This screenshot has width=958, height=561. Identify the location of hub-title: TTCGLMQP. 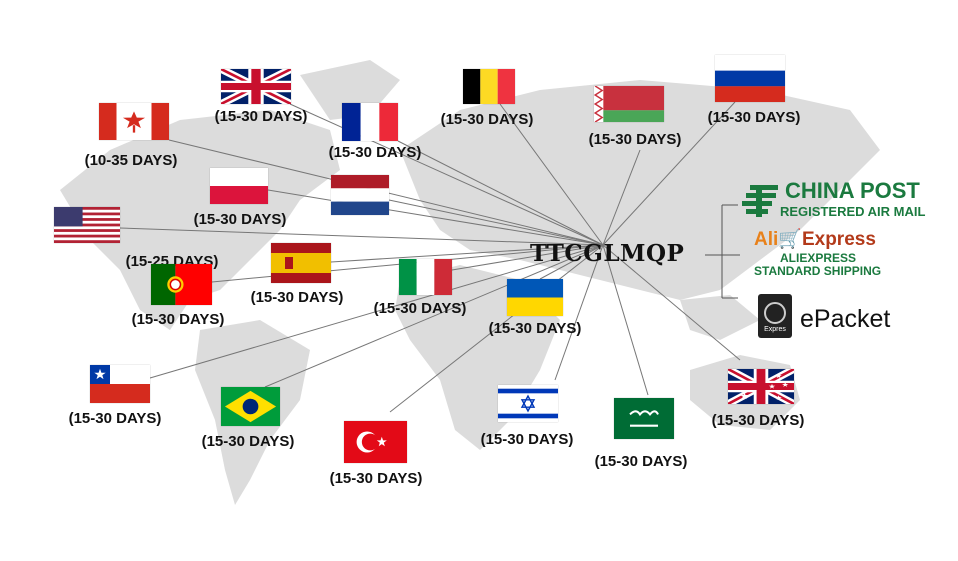
(607, 253).